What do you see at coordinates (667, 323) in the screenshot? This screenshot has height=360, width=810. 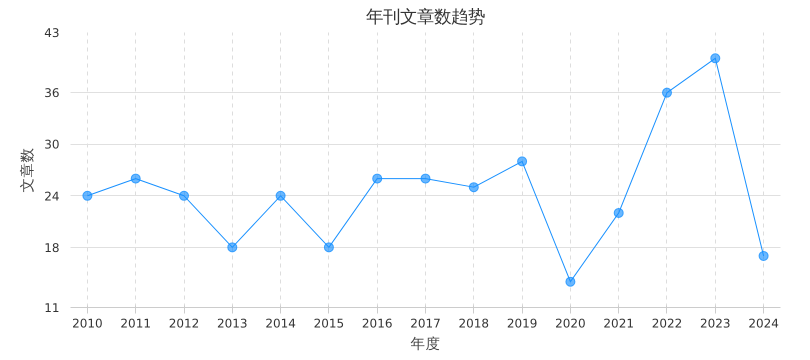 I see `x-tick-label: 2022` at bounding box center [667, 323].